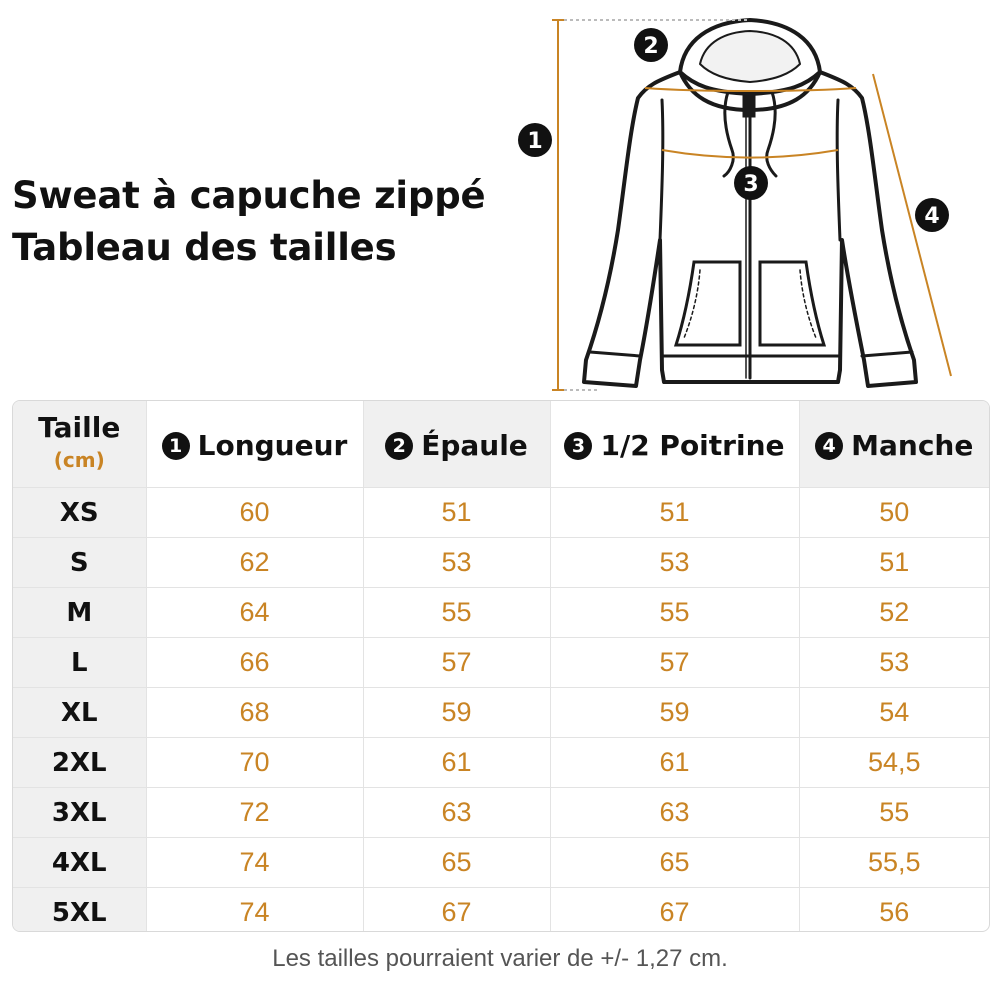 The width and height of the screenshot is (1000, 1000). Describe the element at coordinates (255, 562) in the screenshot. I see `measurement-cell: 62` at that location.